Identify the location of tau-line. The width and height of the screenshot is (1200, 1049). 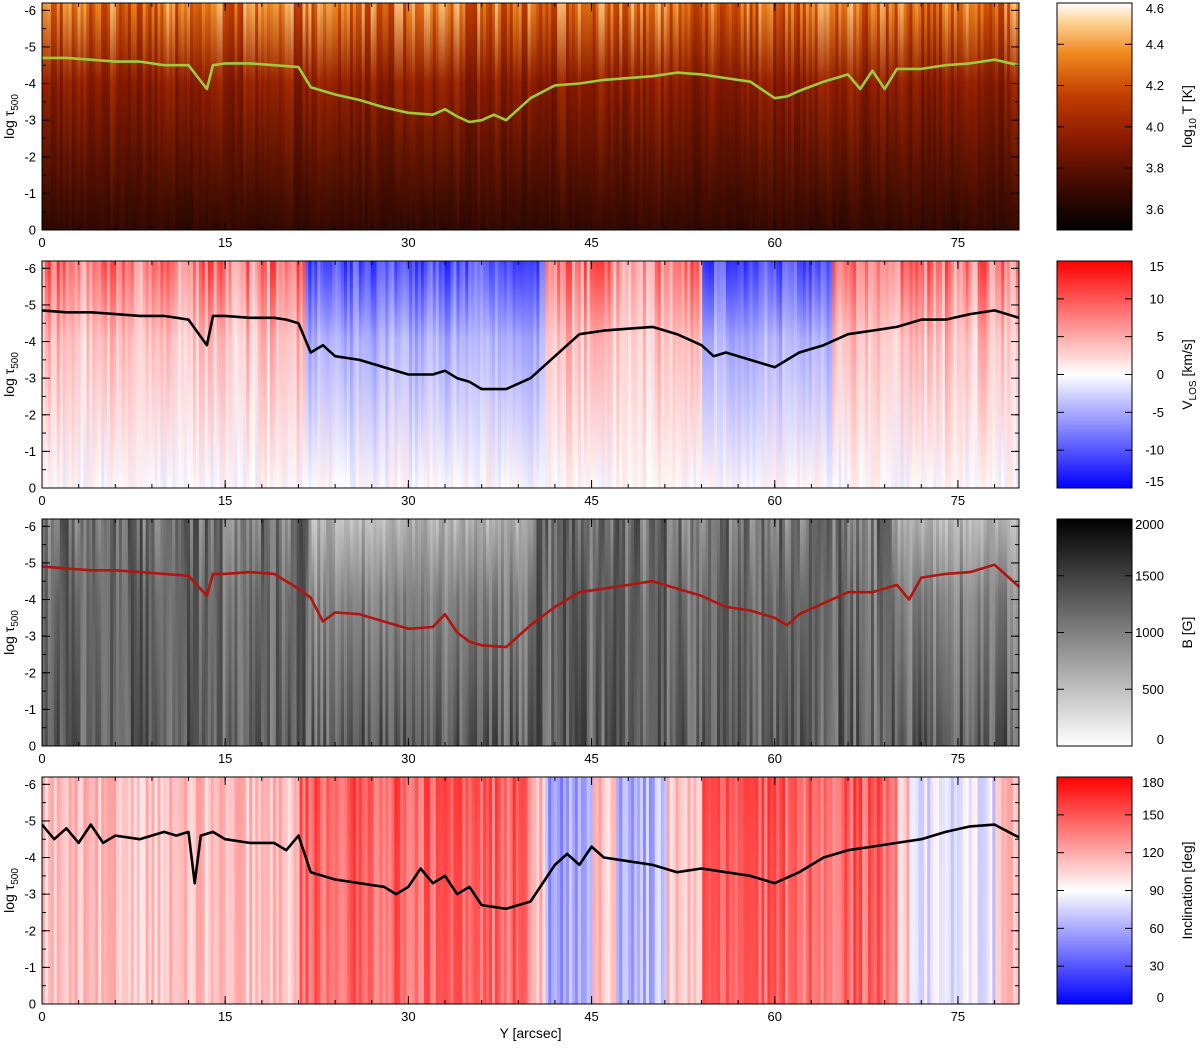
(530, 90).